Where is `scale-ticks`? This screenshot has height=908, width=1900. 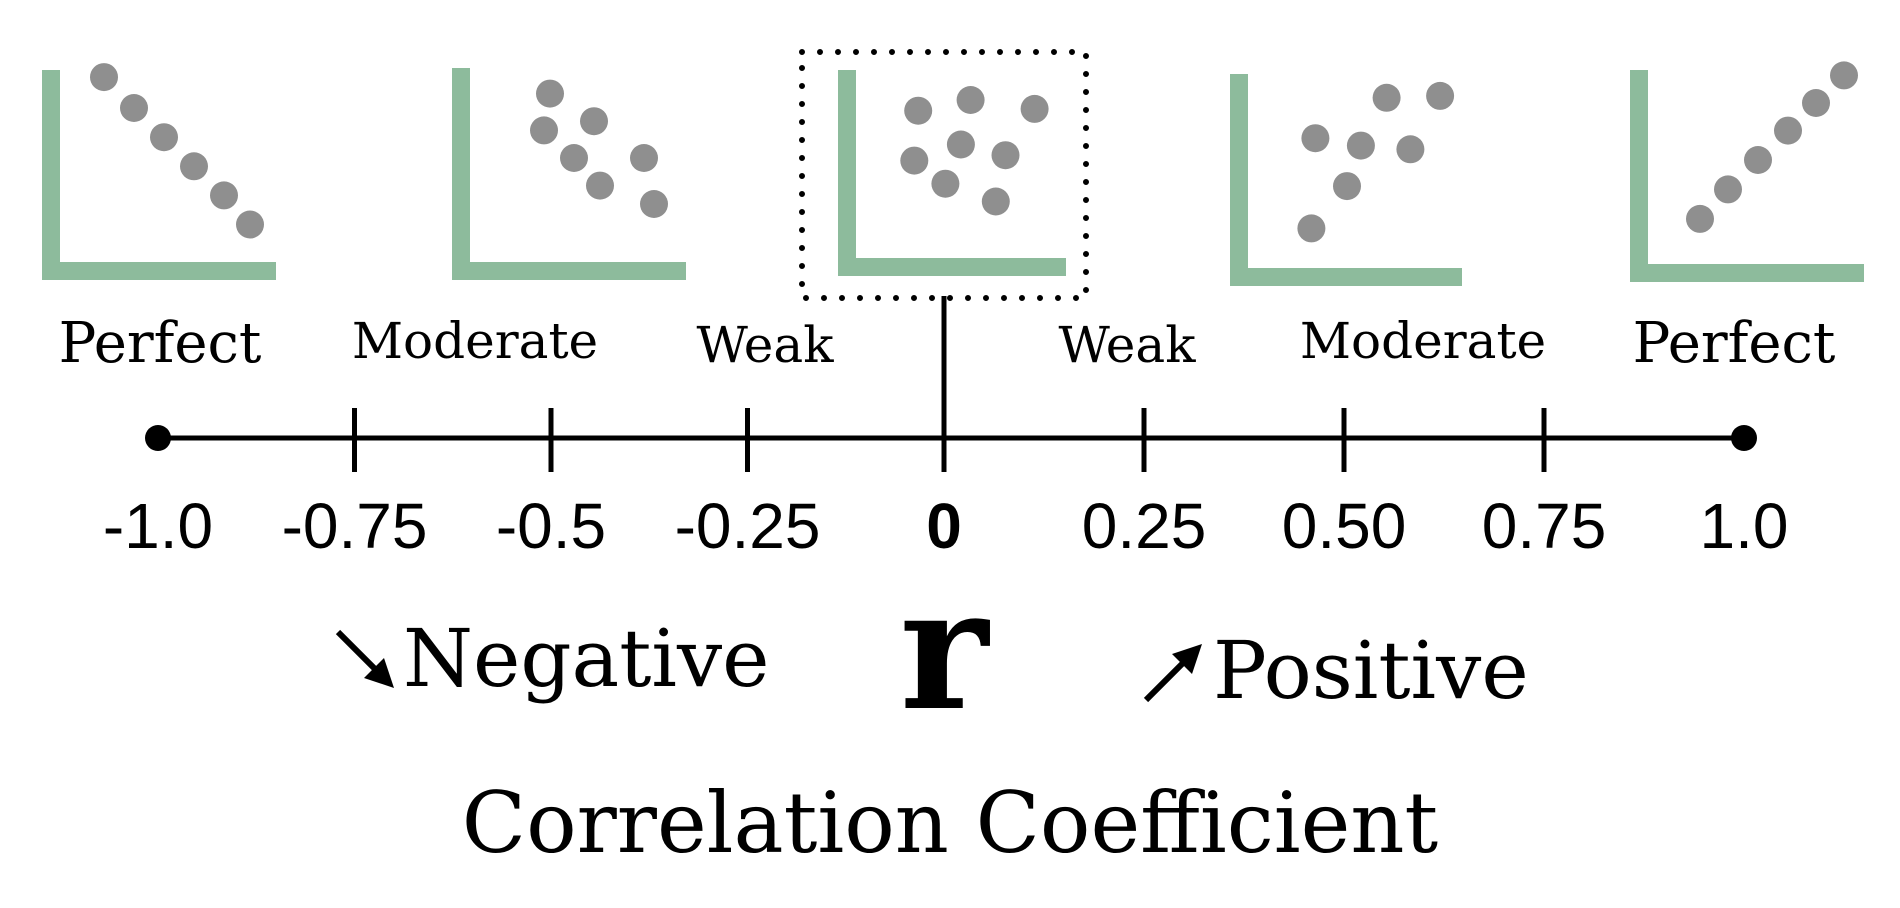 scale-ticks is located at coordinates (949, 440).